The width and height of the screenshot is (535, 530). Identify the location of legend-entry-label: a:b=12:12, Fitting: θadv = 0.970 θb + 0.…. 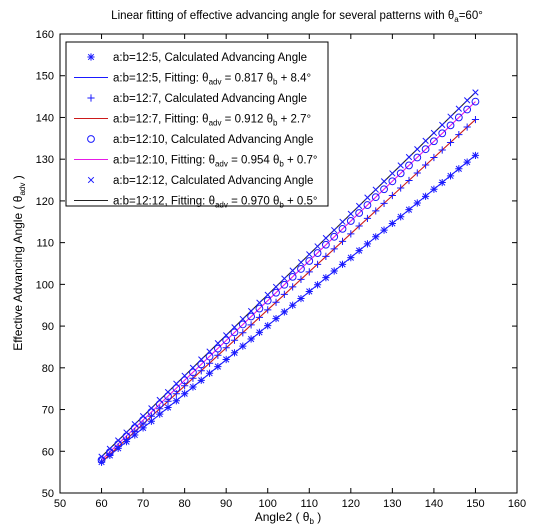
(215, 203).